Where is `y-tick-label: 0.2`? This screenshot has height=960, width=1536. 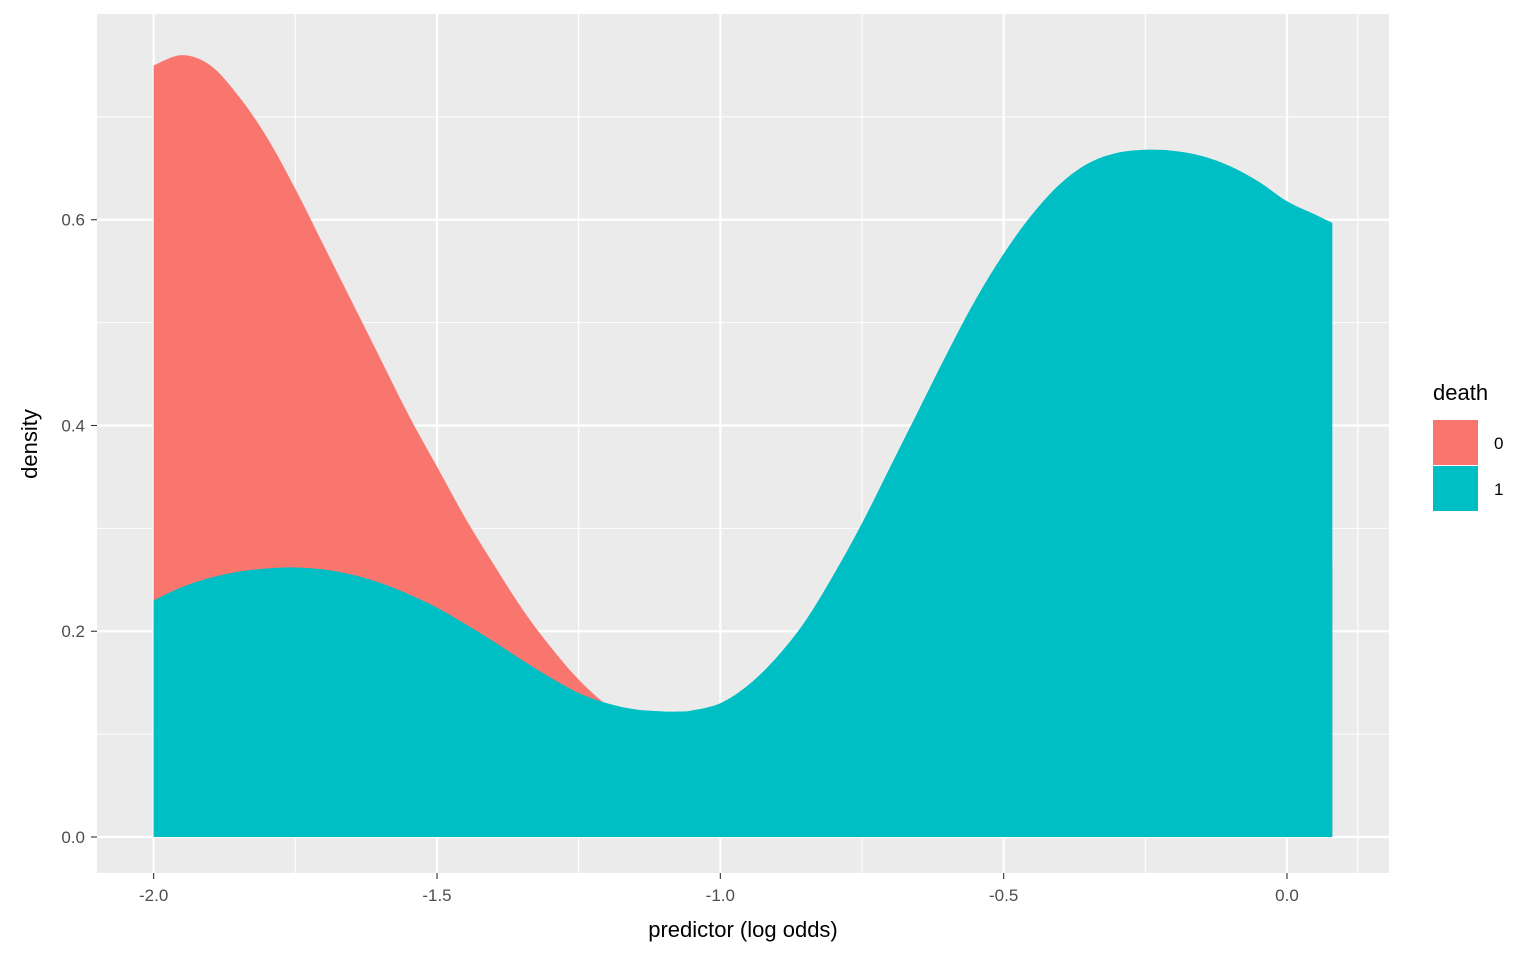
y-tick-label: 0.2 is located at coordinates (73, 631).